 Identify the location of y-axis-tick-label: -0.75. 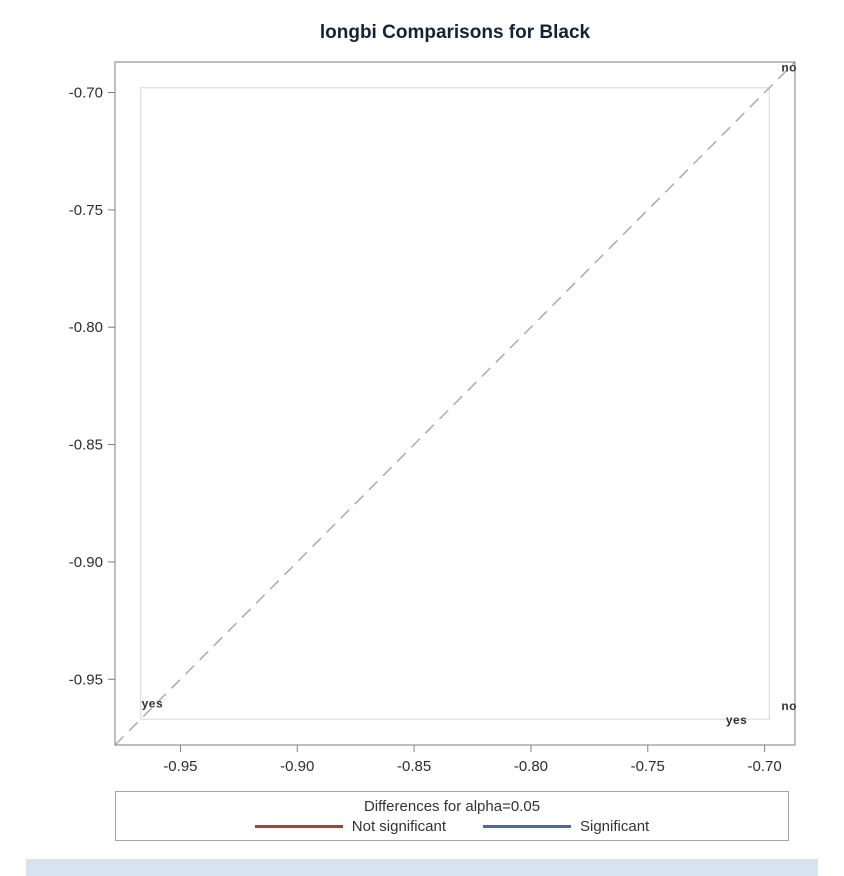
(86, 210).